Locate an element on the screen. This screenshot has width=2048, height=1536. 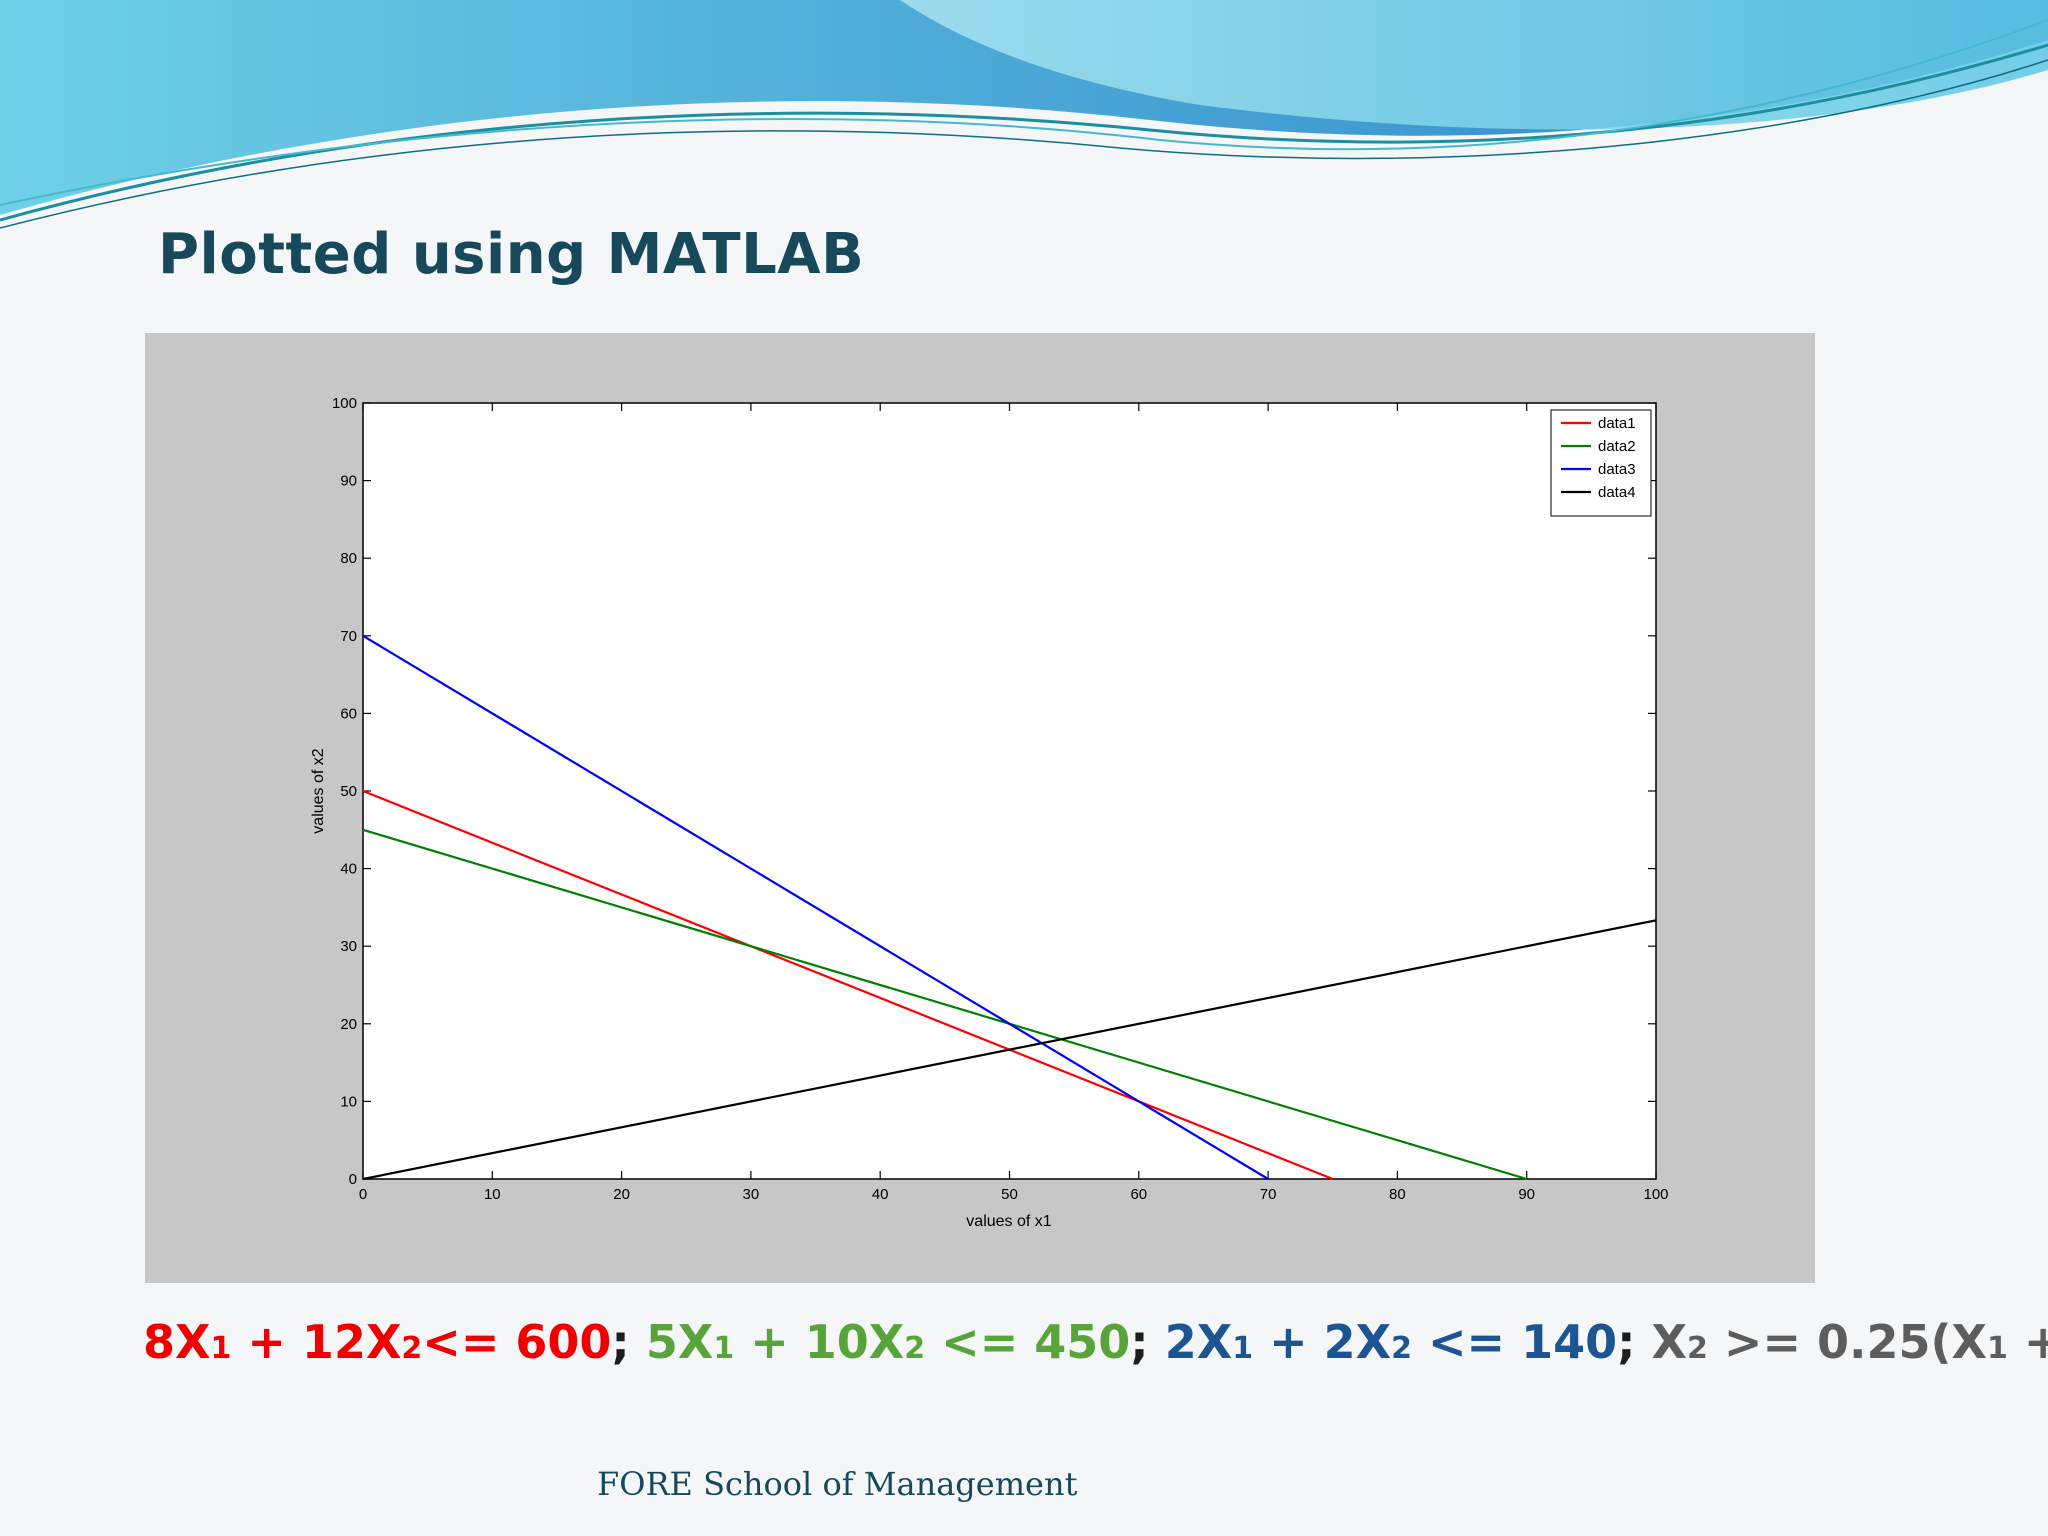
y-tick-label: 70 is located at coordinates (348, 636).